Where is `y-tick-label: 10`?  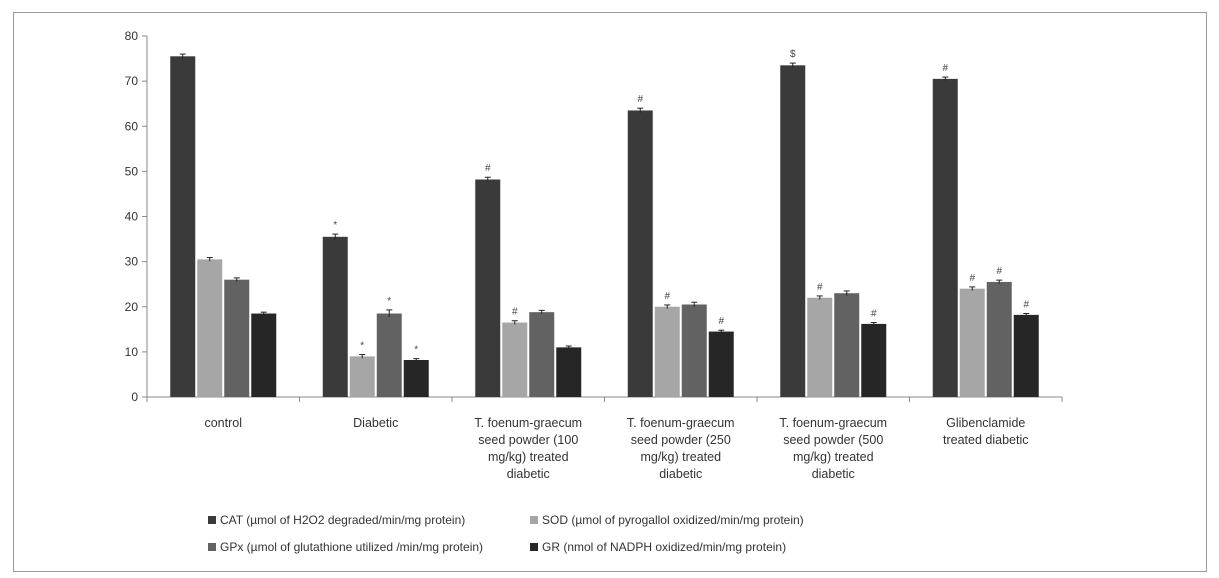
y-tick-label: 10 is located at coordinates (132, 352).